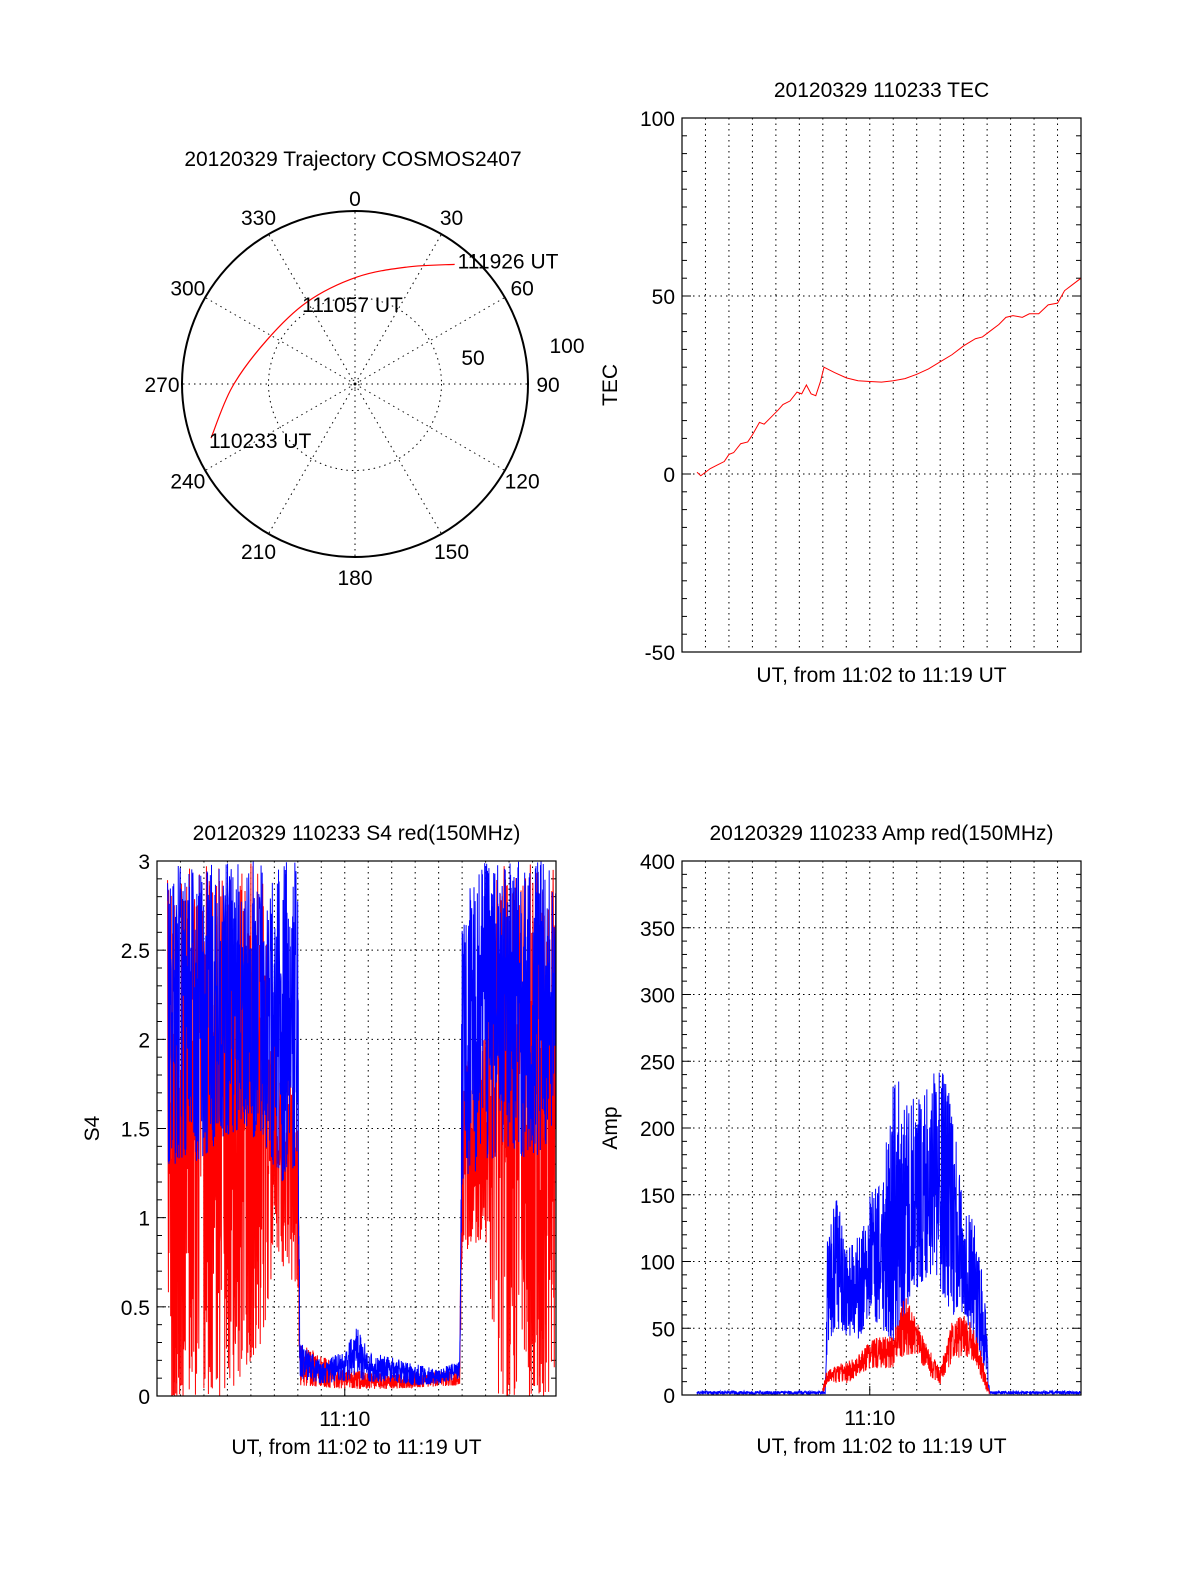 The height and width of the screenshot is (1575, 1200). I want to click on trajectory-line, so click(332, 351).